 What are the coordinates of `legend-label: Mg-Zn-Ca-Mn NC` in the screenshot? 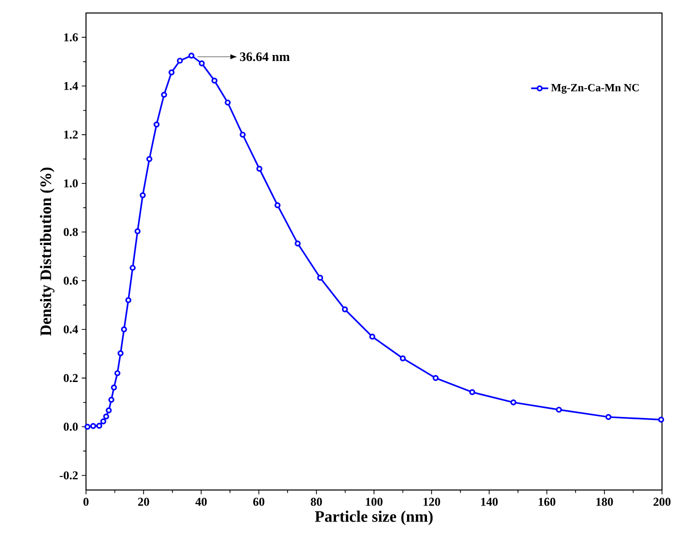 It's located at (595, 89).